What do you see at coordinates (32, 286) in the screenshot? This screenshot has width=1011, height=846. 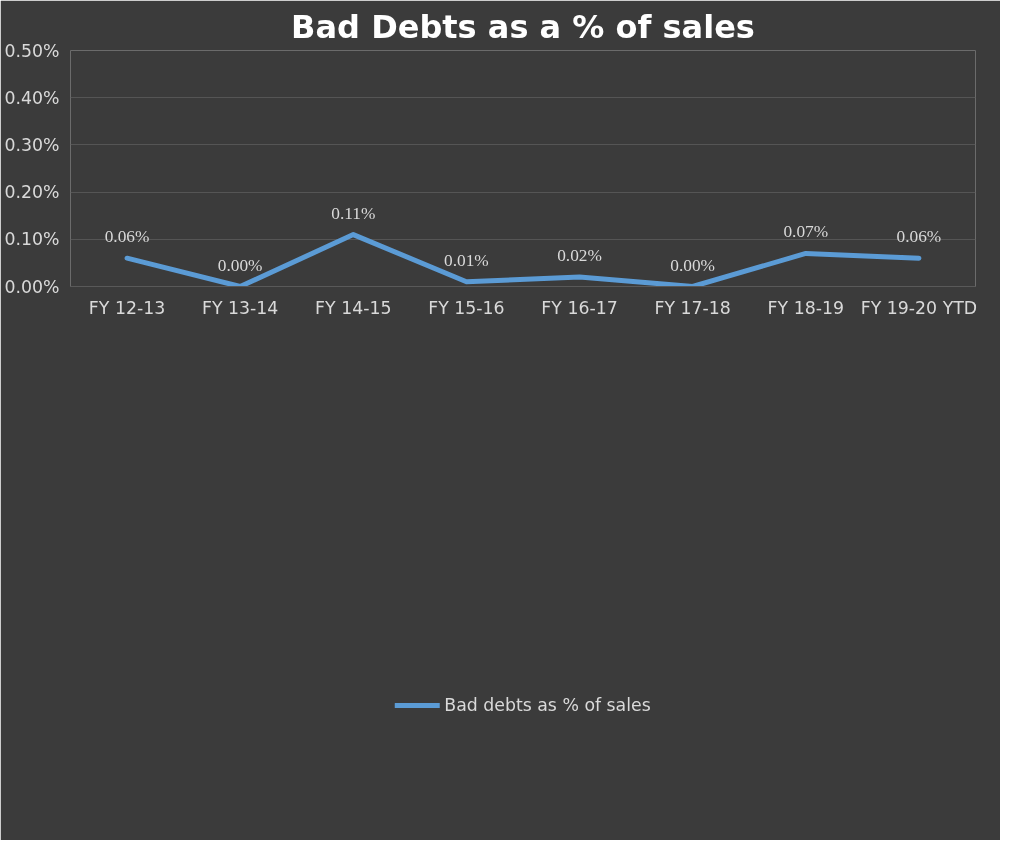 I see `y-tick-label: 0.00%` at bounding box center [32, 286].